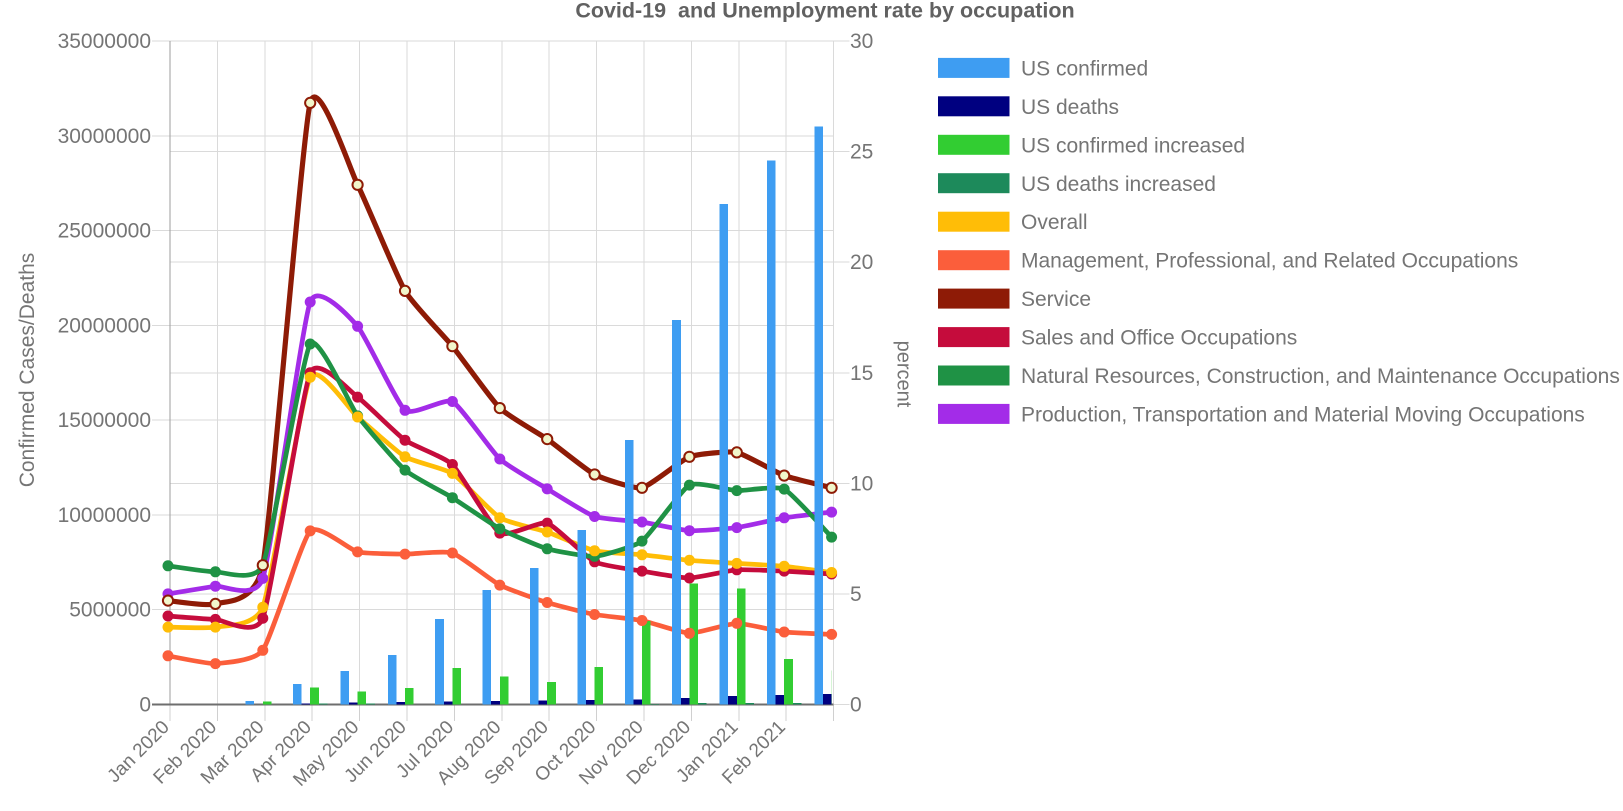 Image resolution: width=1623 pixels, height=811 pixels. I want to click on svg-text: 20000000, so click(104, 325).